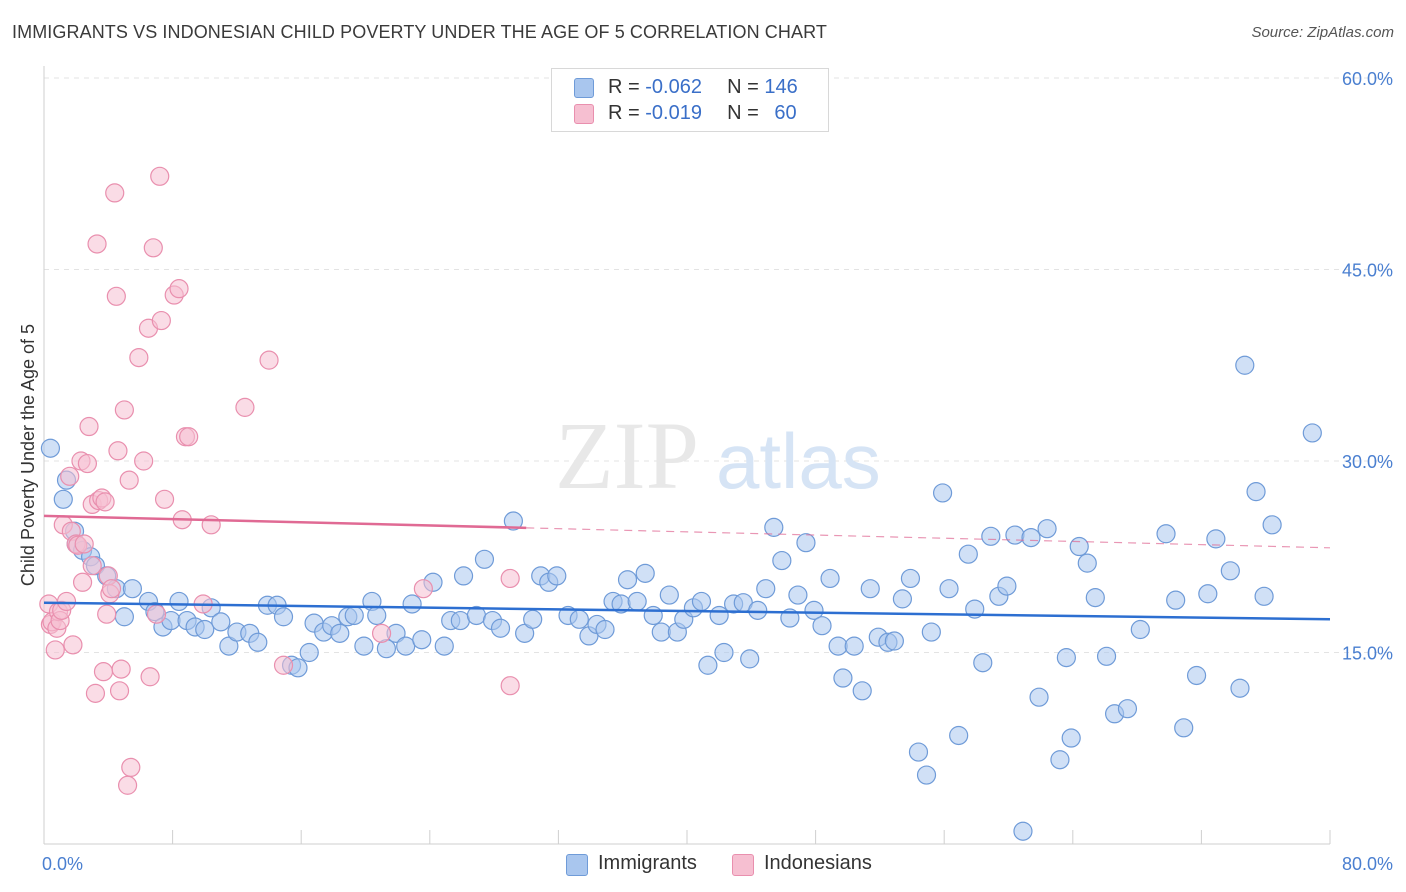 The height and width of the screenshot is (892, 1406). What do you see at coordinates (1367, 462) in the screenshot?
I see `y-tick-label: 30.0%` at bounding box center [1367, 462].